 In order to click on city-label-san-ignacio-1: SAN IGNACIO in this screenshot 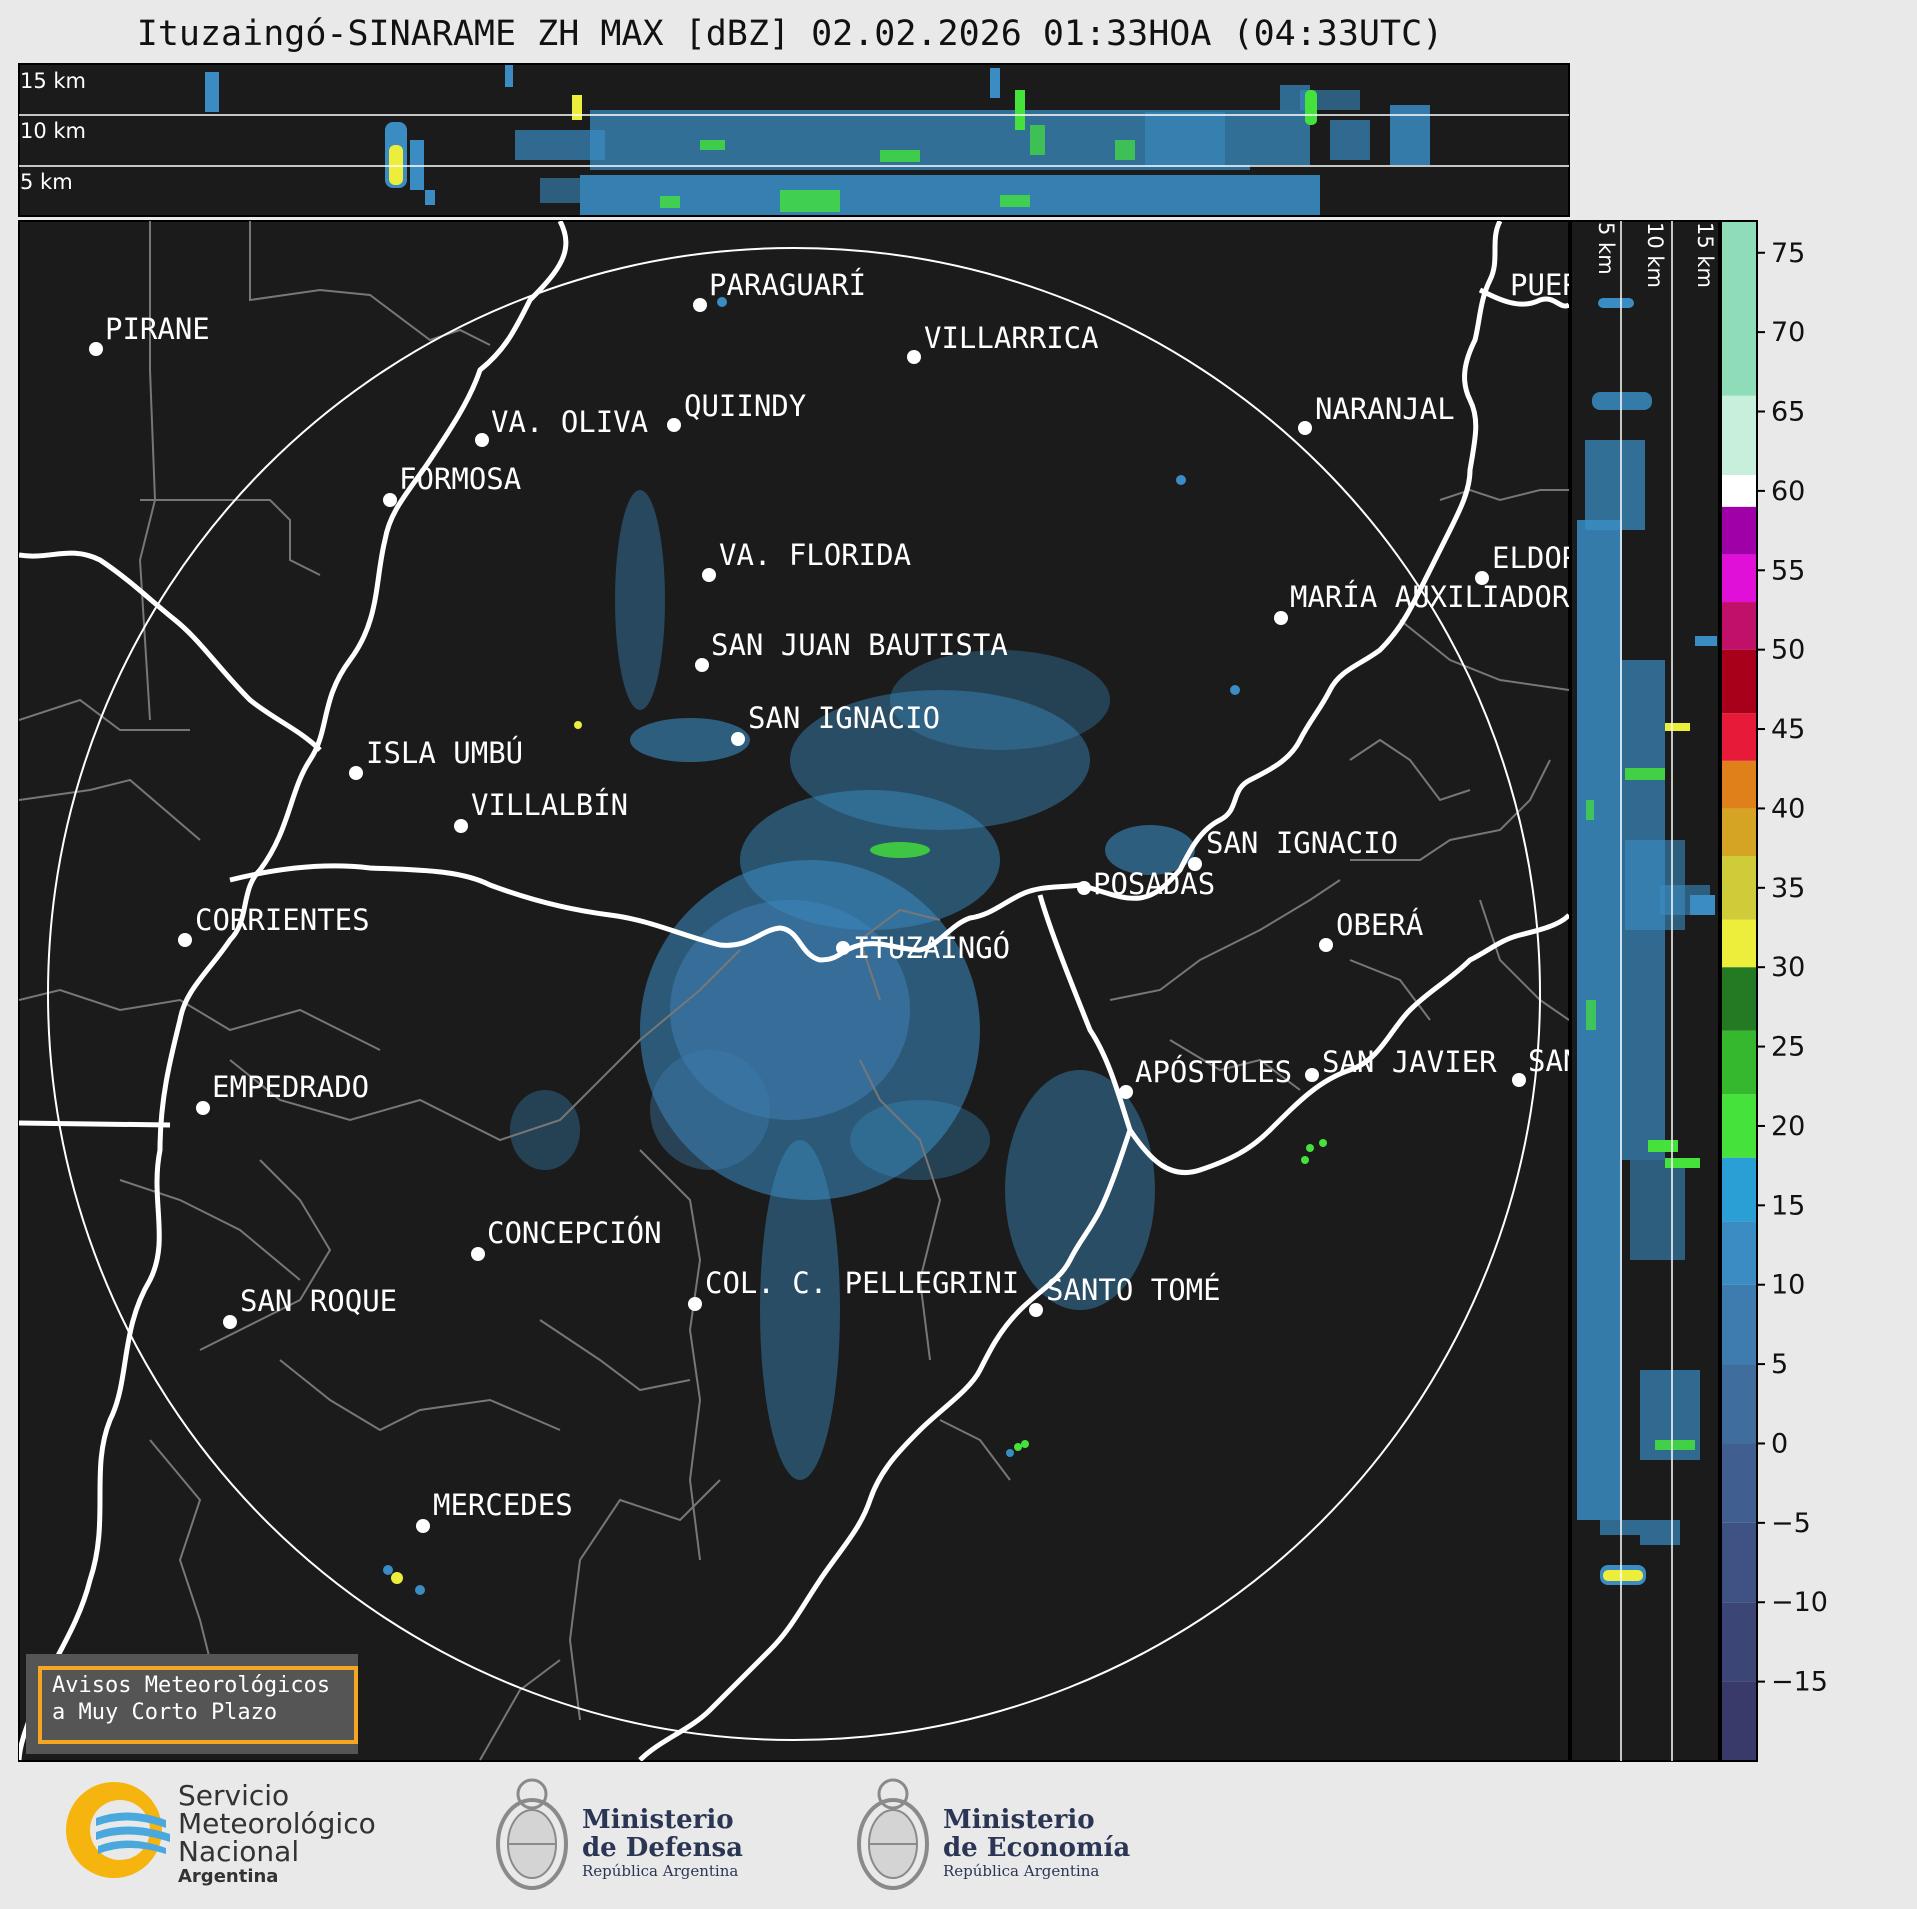, I will do `click(844, 718)`.